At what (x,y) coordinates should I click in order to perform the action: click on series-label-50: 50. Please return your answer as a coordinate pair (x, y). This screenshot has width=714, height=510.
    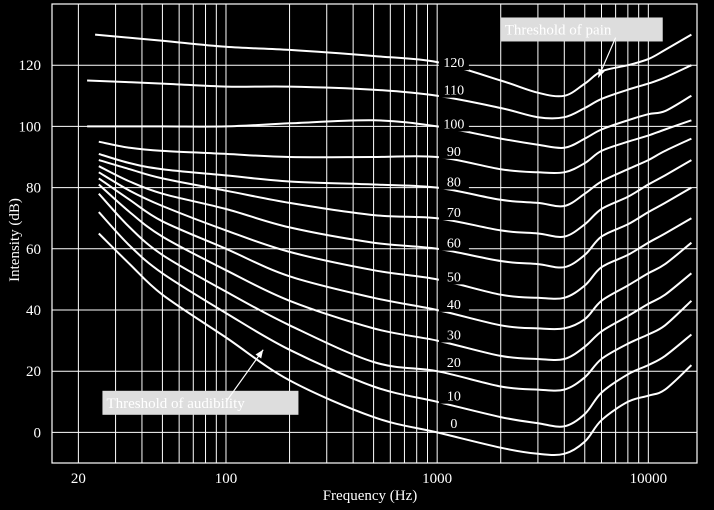
    Looking at the image, I should click on (454, 277).